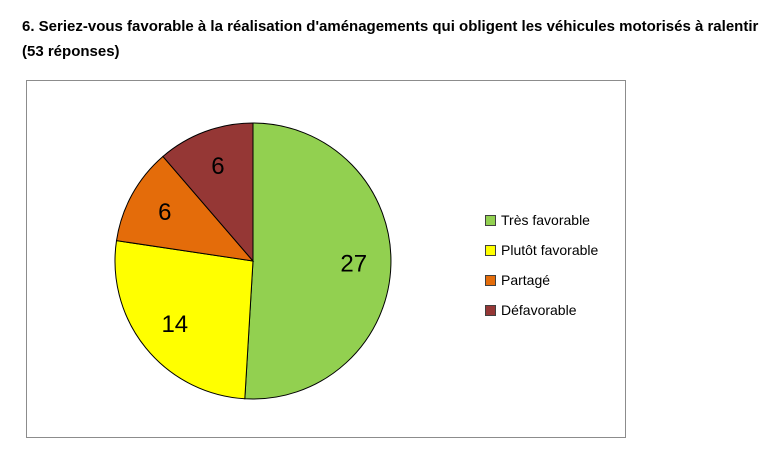 Image resolution: width=779 pixels, height=457 pixels. I want to click on legend-label: Partagé, so click(526, 280).